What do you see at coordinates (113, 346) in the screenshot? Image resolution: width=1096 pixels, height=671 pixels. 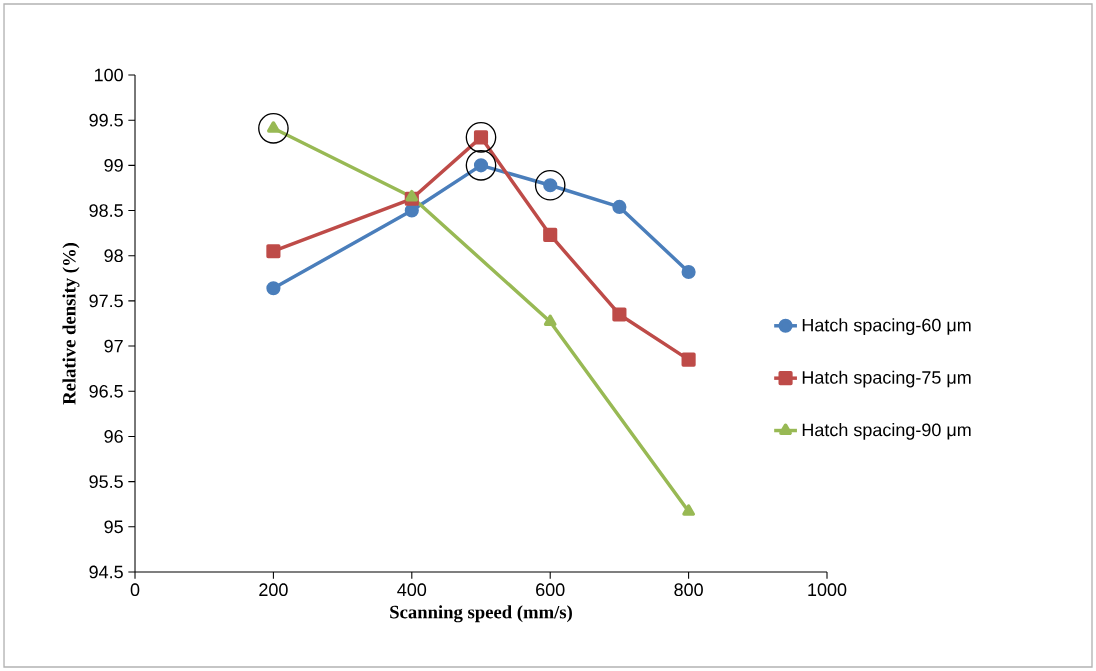 I see `y-tick-label: 97` at bounding box center [113, 346].